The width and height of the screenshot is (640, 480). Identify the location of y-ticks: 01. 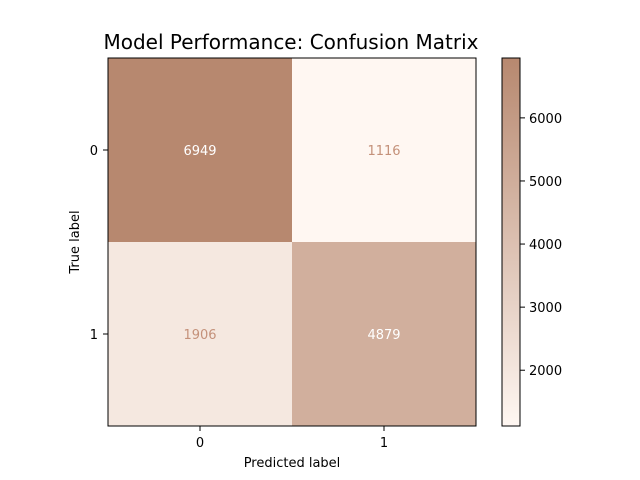
(99, 243).